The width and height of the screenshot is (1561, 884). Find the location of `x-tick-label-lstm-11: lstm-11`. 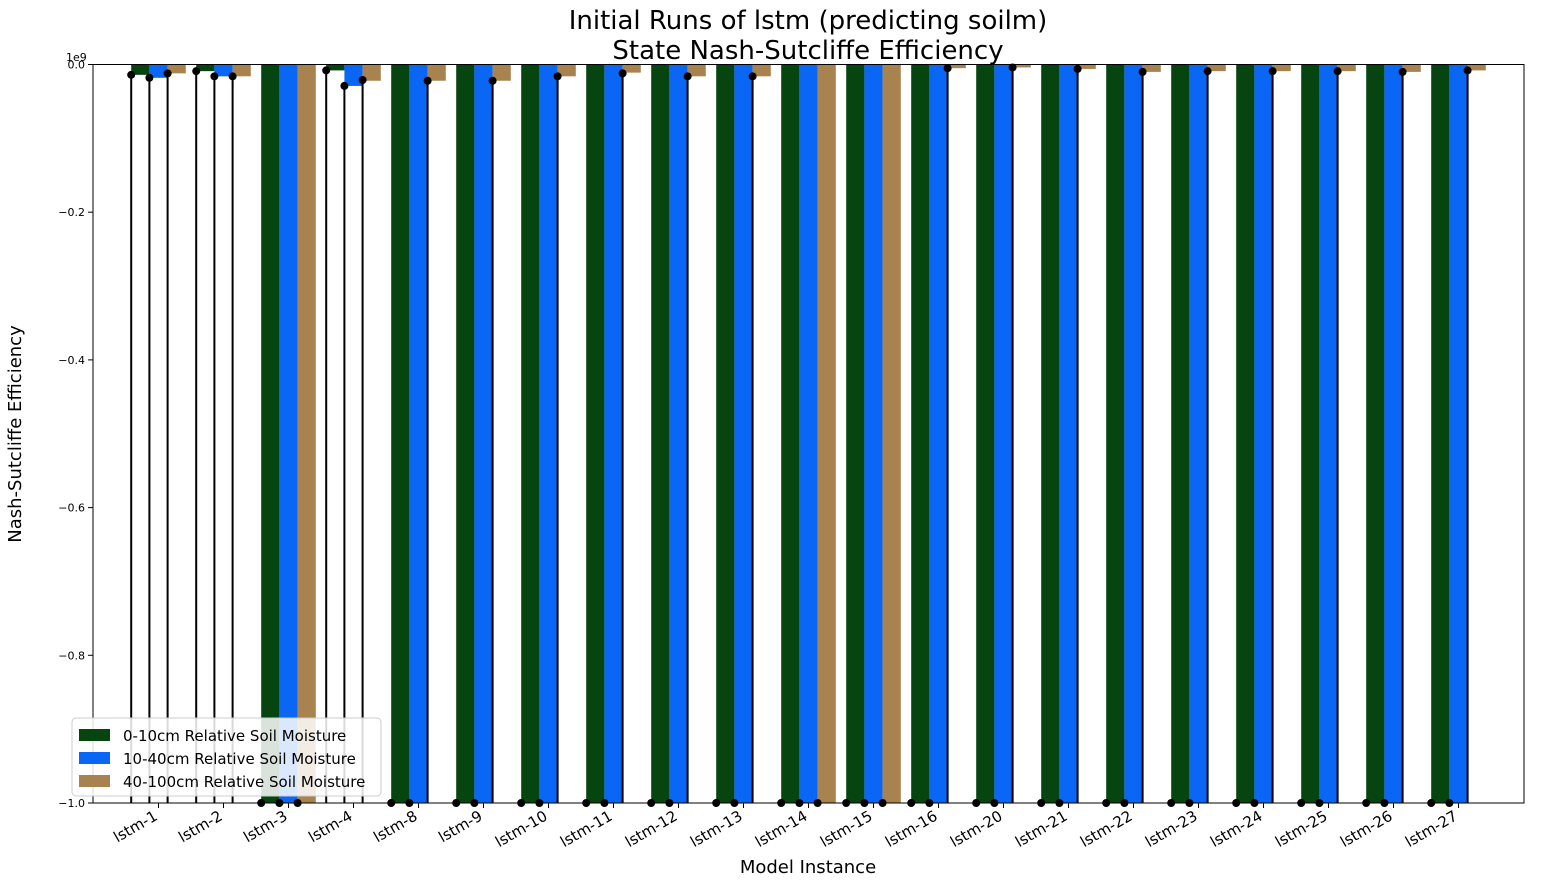

x-tick-label-lstm-11: lstm-11 is located at coordinates (586, 829).